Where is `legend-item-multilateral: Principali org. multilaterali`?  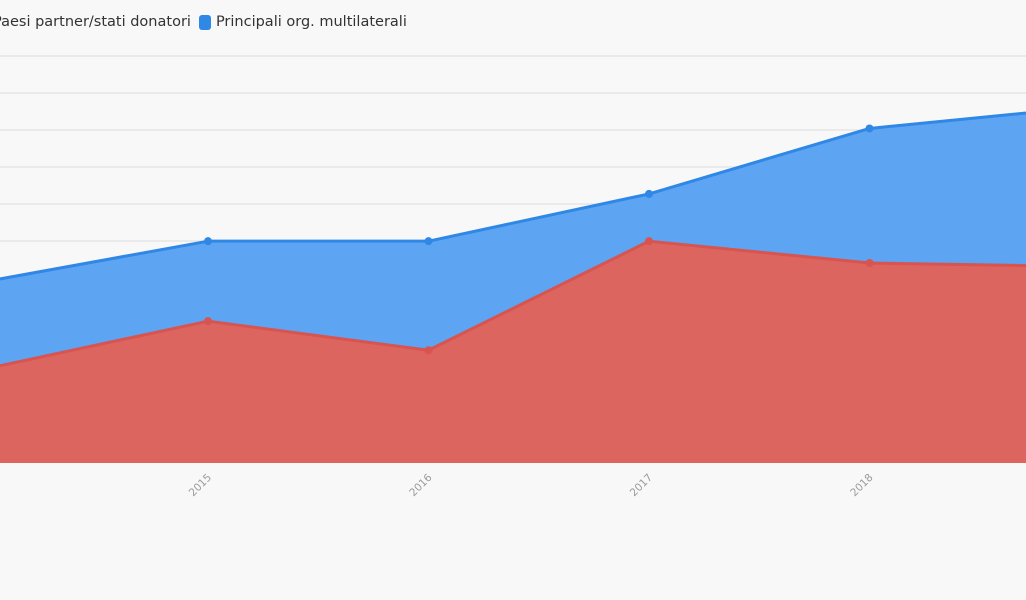
legend-item-multilateral: Principali org. multilaterali is located at coordinates (302, 22).